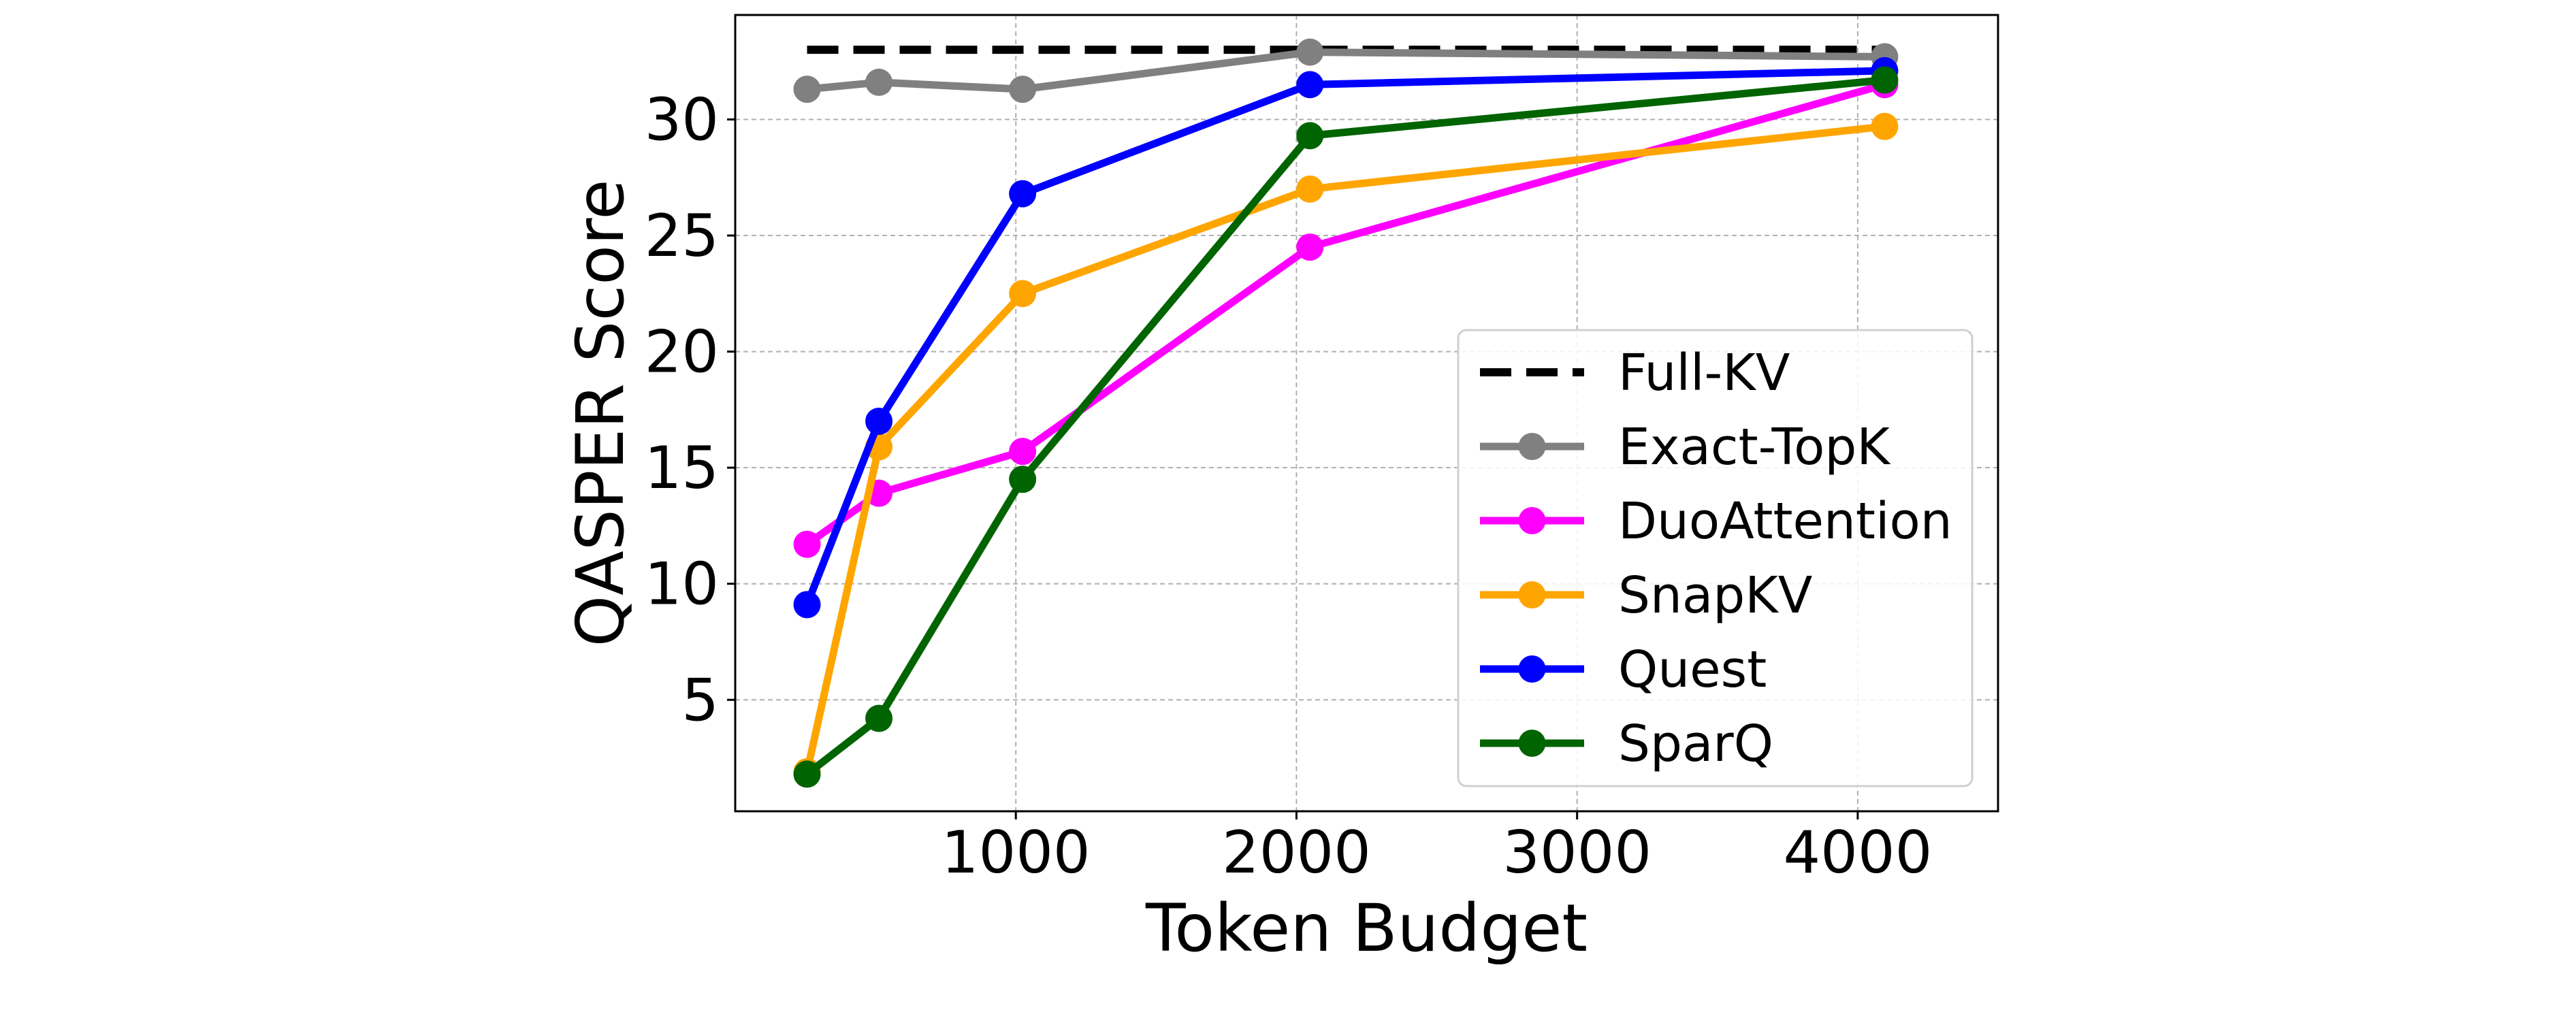 The height and width of the screenshot is (1010, 2576). What do you see at coordinates (1297, 853) in the screenshot?
I see `x-tick-label: 2000` at bounding box center [1297, 853].